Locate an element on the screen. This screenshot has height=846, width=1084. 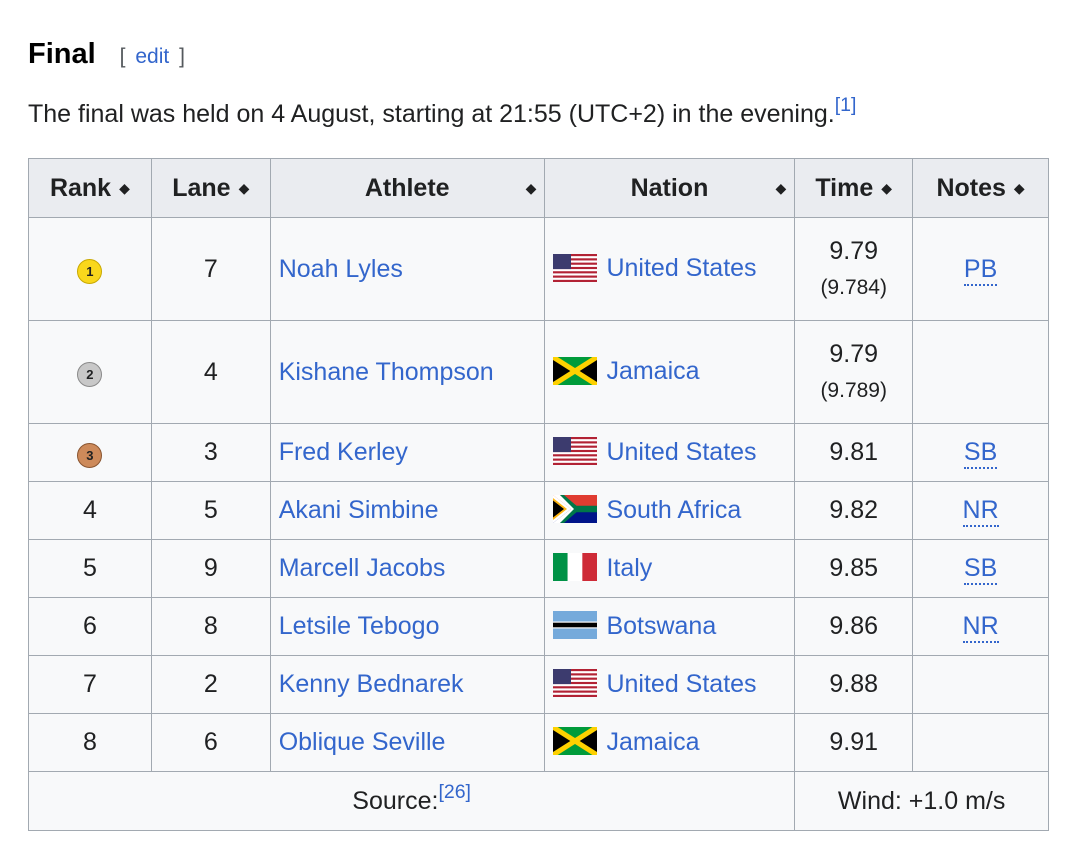
lane-value: 9 is located at coordinates (210, 568).